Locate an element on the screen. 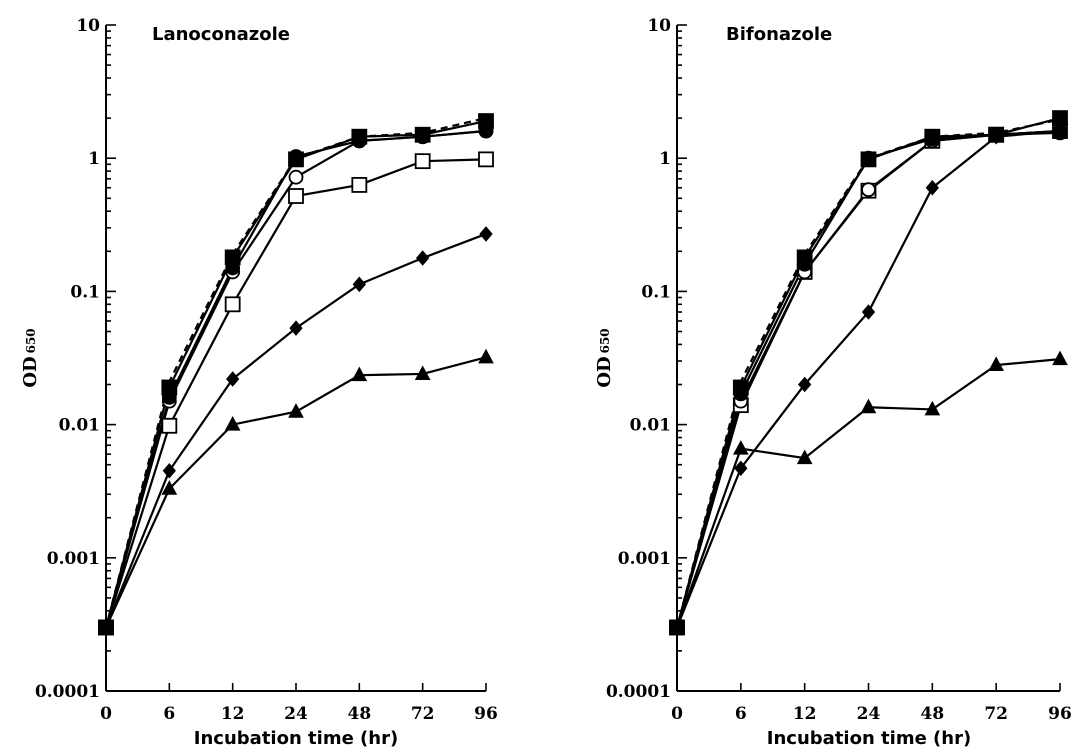 The image size is (1079, 753). chart-title: Bifonazole is located at coordinates (779, 34).